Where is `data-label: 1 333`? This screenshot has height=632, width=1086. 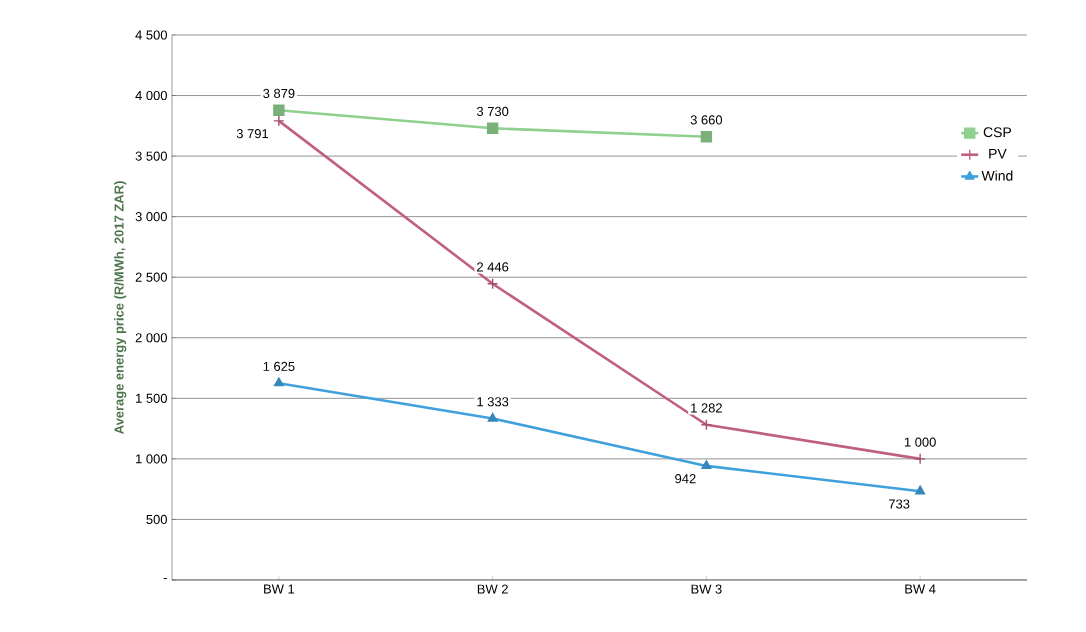 data-label: 1 333 is located at coordinates (493, 402).